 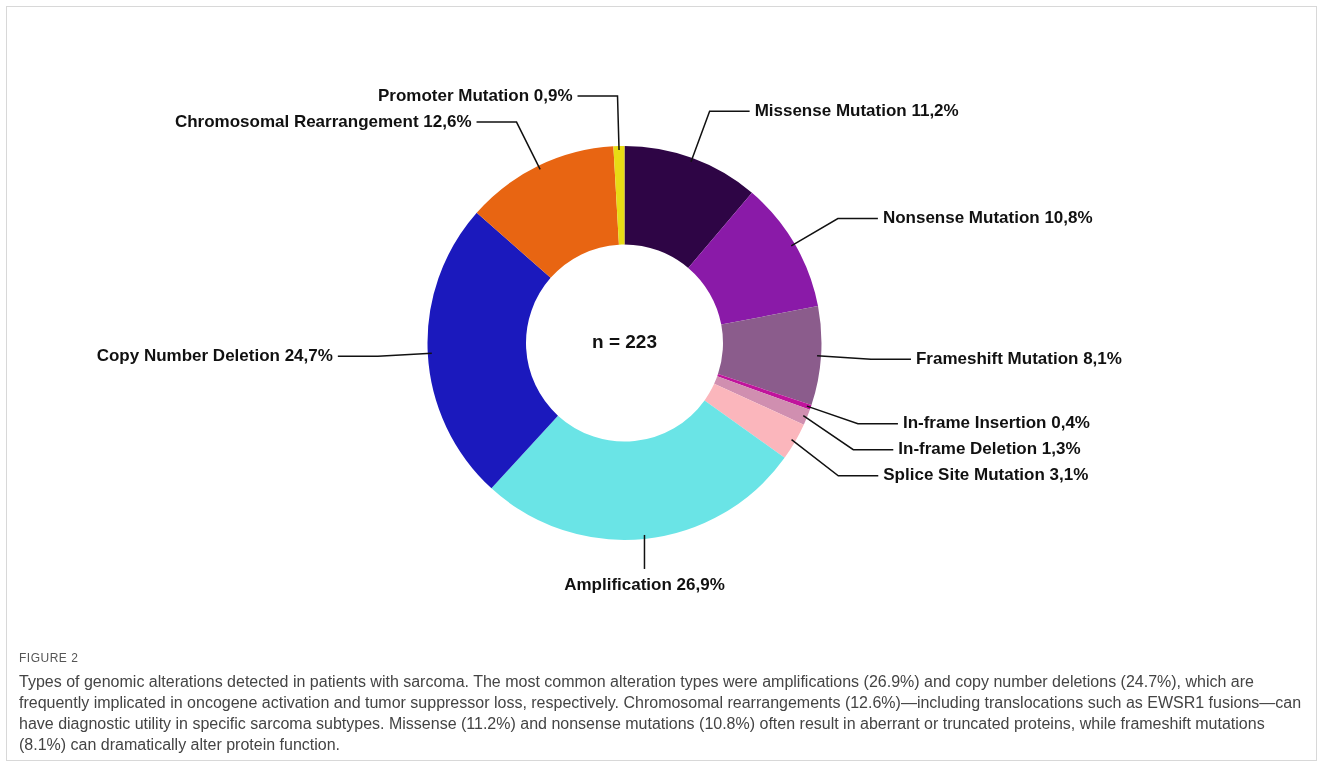 What do you see at coordinates (624, 342) in the screenshot?
I see `text: n = 223` at bounding box center [624, 342].